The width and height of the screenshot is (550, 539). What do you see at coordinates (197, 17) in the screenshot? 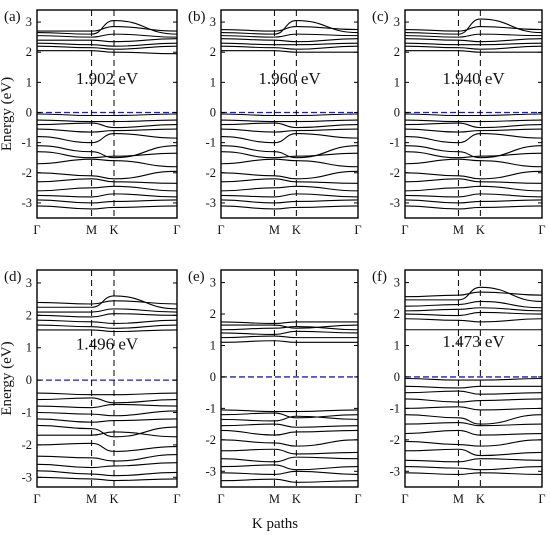
I see `panel-letter: (b)` at bounding box center [197, 17].